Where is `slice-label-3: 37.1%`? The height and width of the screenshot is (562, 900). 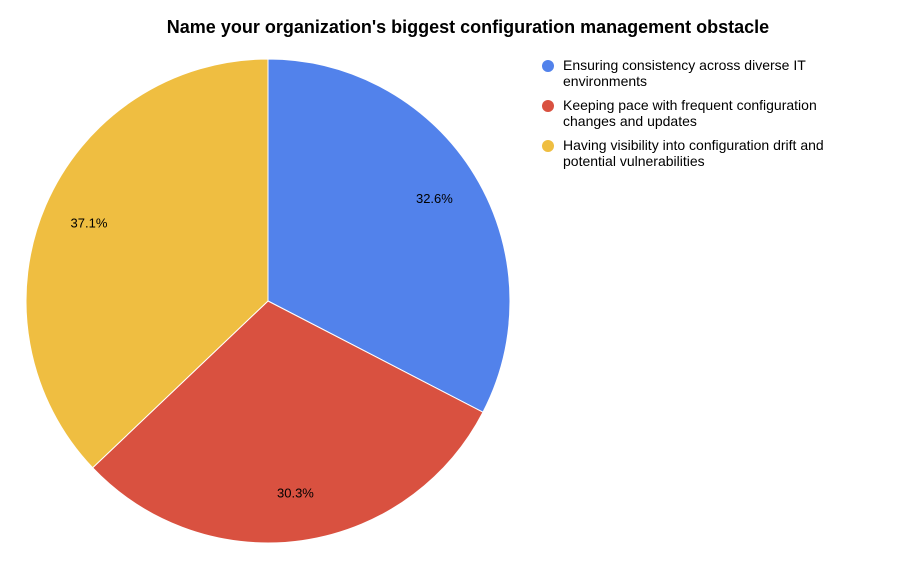 slice-label-3: 37.1% is located at coordinates (89, 223).